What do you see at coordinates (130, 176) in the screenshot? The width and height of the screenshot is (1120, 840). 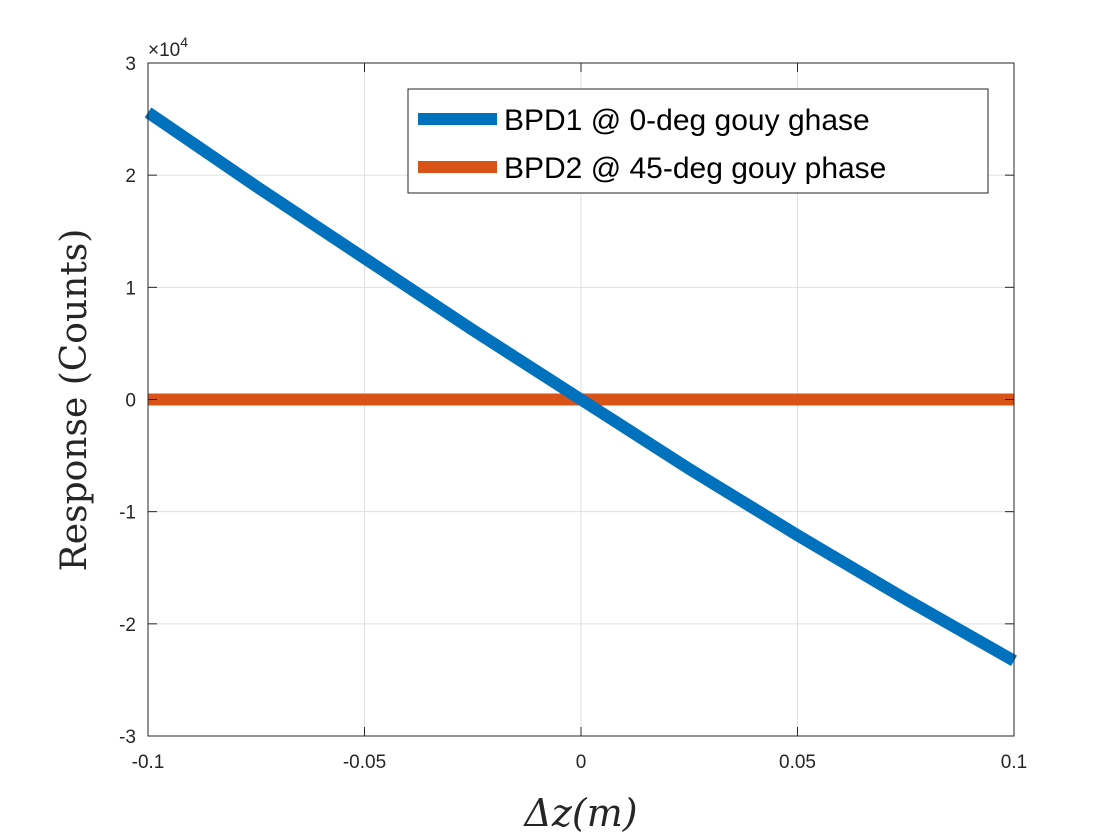 I see `y-tick-label: 2` at bounding box center [130, 176].